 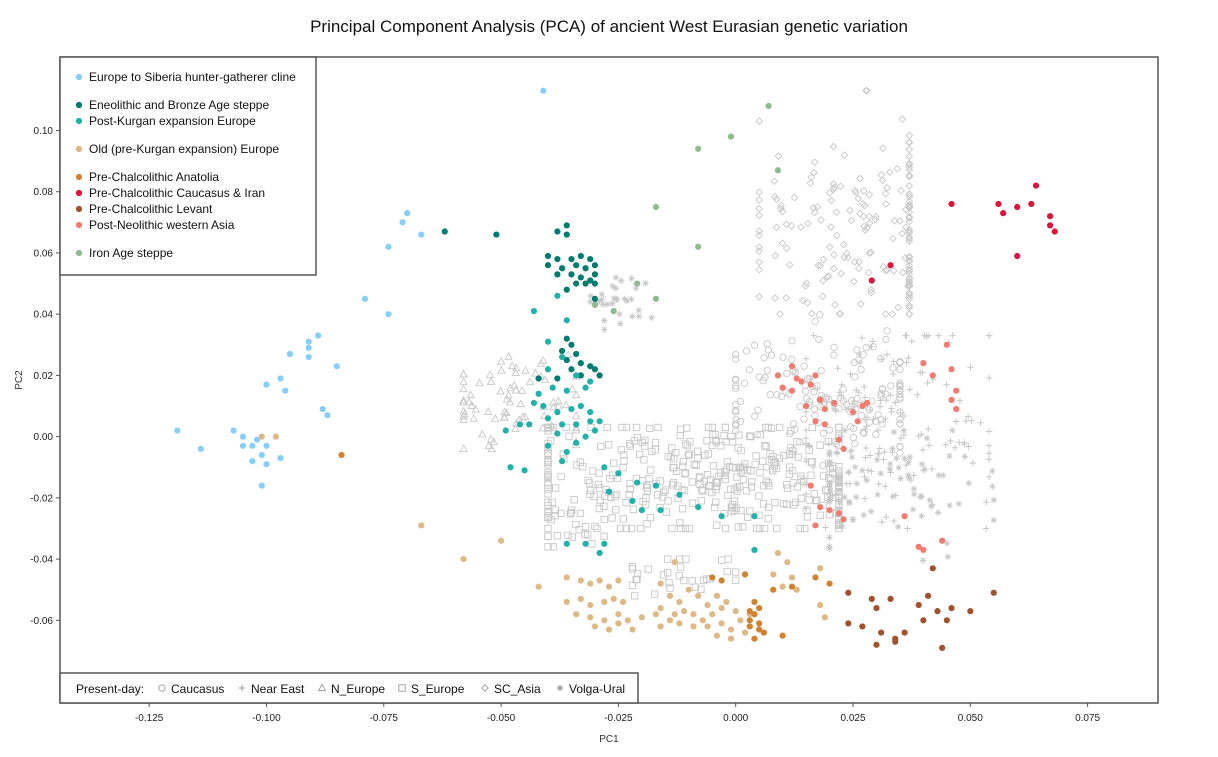 I want to click on legend-marker, so click(x=79, y=193).